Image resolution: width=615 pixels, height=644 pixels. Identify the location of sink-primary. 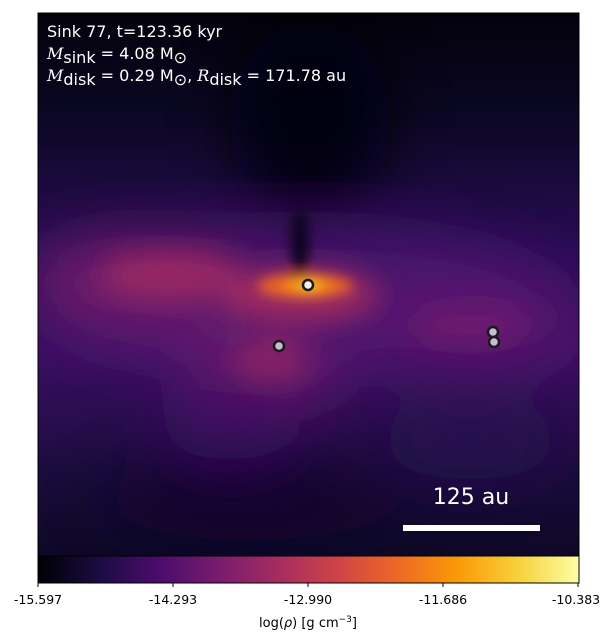
(308, 285).